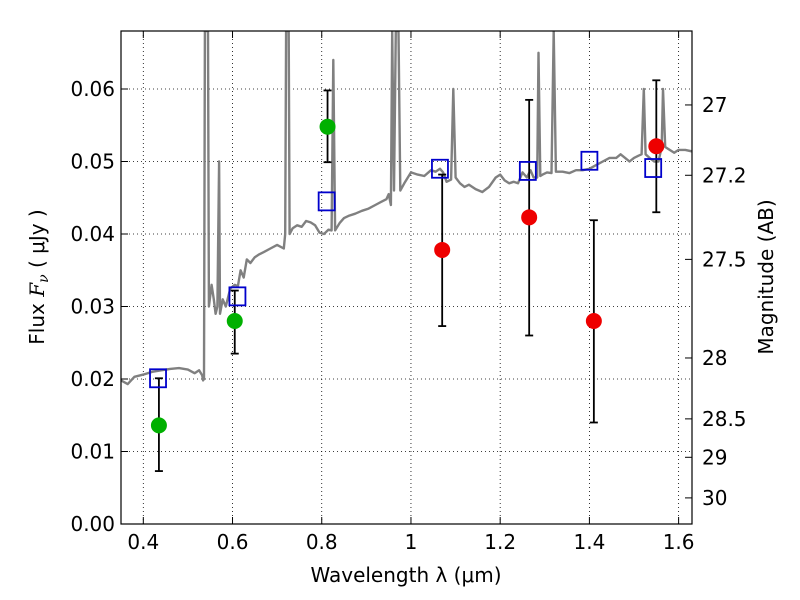  What do you see at coordinates (589, 542) in the screenshot?
I see `x-tick-label: 1.4` at bounding box center [589, 542].